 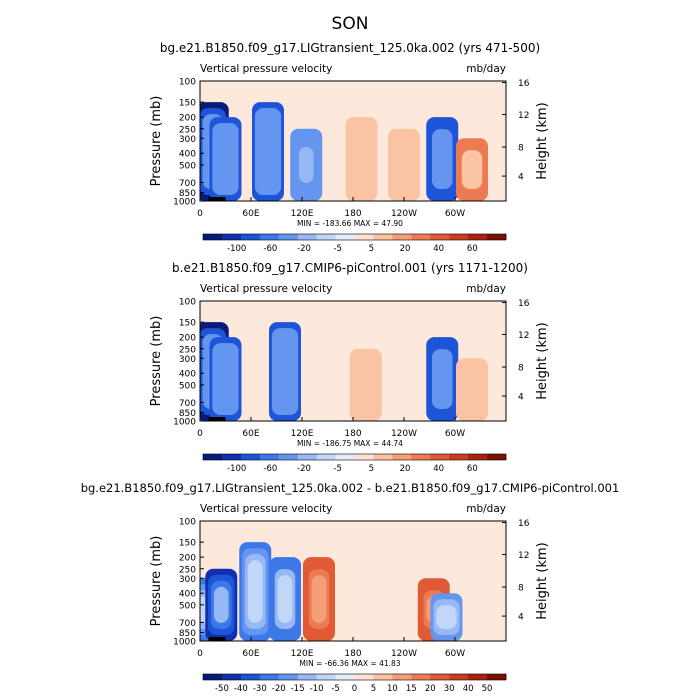 I want to click on x-tick-label: 120W, so click(x=404, y=434).